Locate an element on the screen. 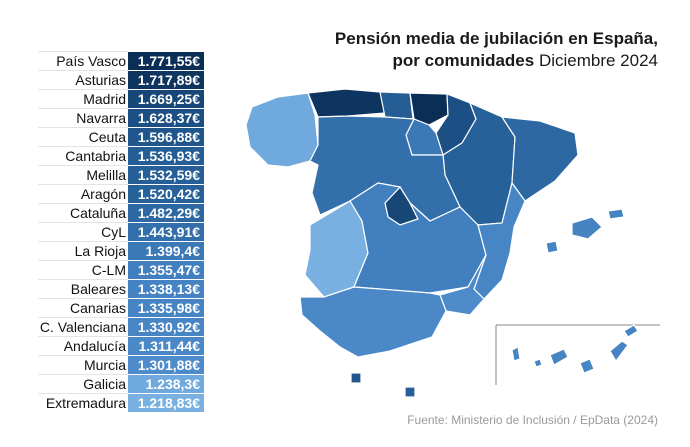  pension-value: 1.218,83€ is located at coordinates (166, 403).